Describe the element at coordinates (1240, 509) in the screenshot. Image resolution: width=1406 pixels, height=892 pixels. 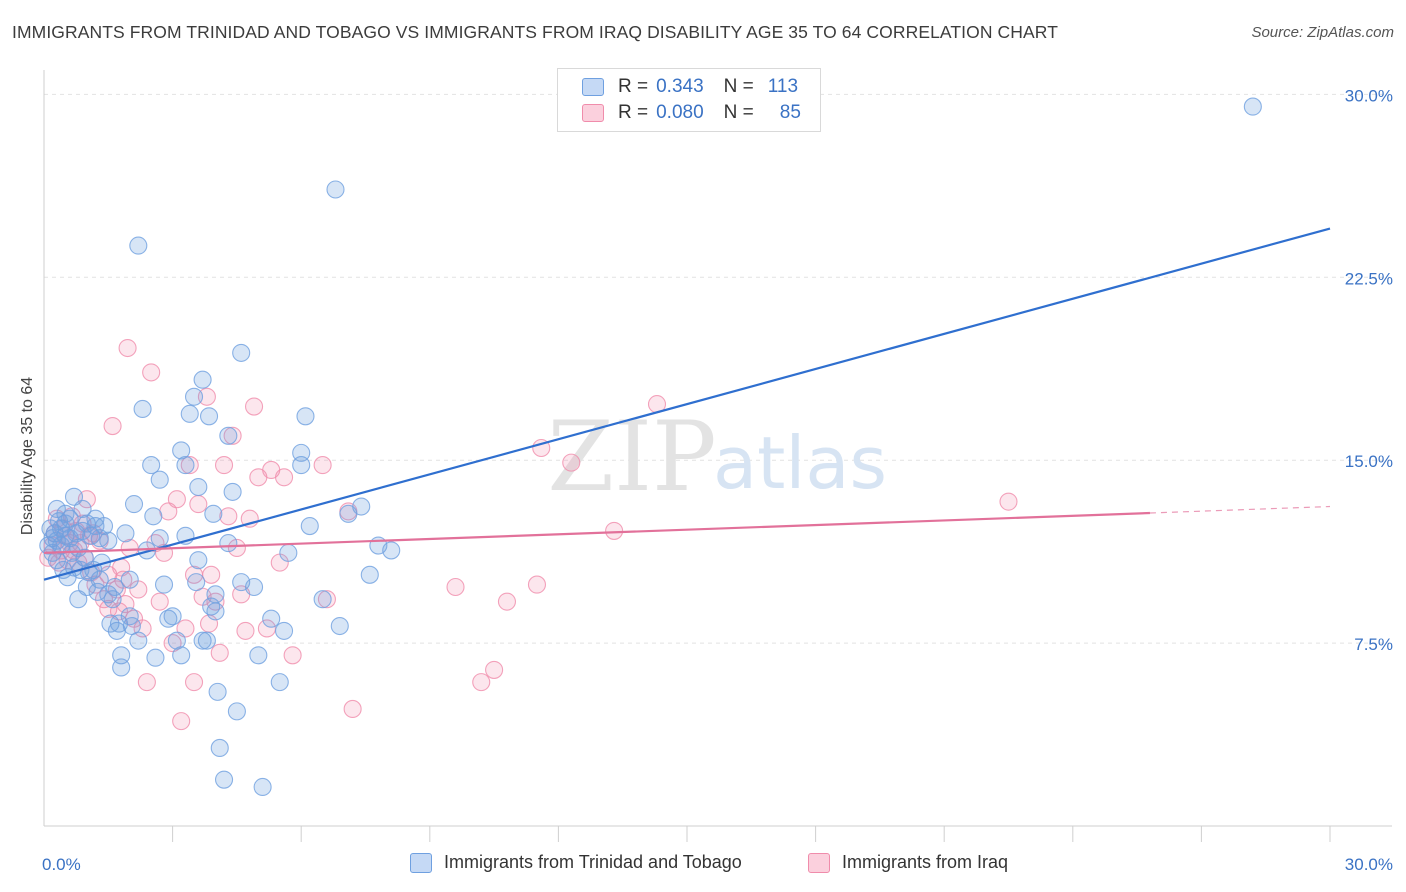
I see `trend-line-iraq-extension` at that location.